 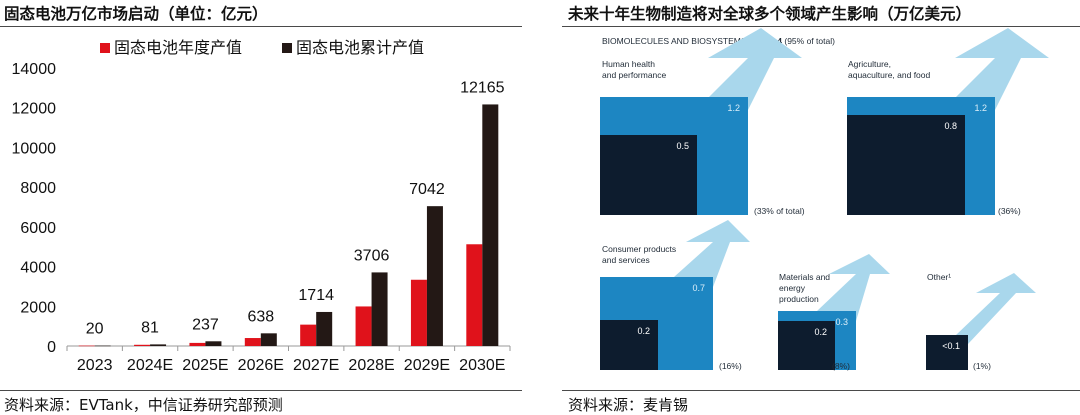 I want to click on x-tick-label: 2030E, so click(x=482, y=365).